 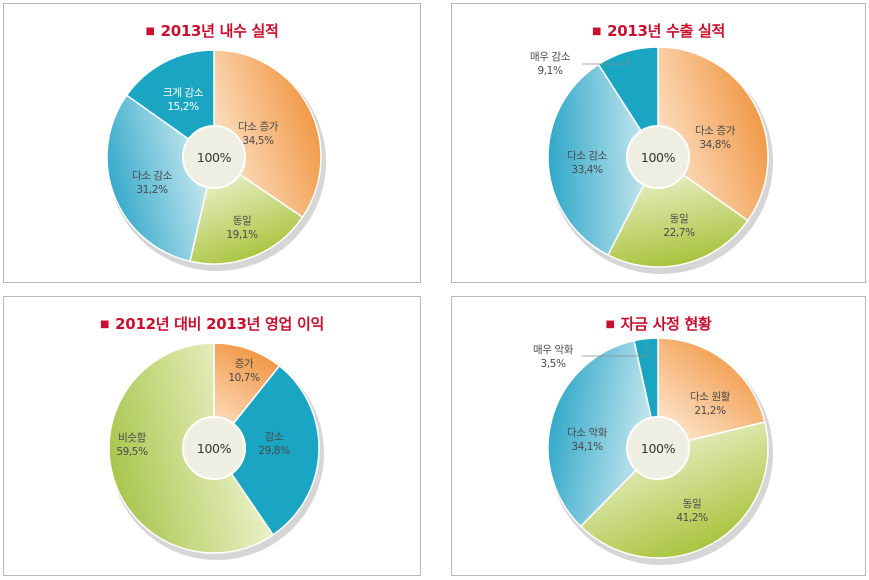 I want to click on slice-value-label: 34,8%, so click(x=715, y=145).